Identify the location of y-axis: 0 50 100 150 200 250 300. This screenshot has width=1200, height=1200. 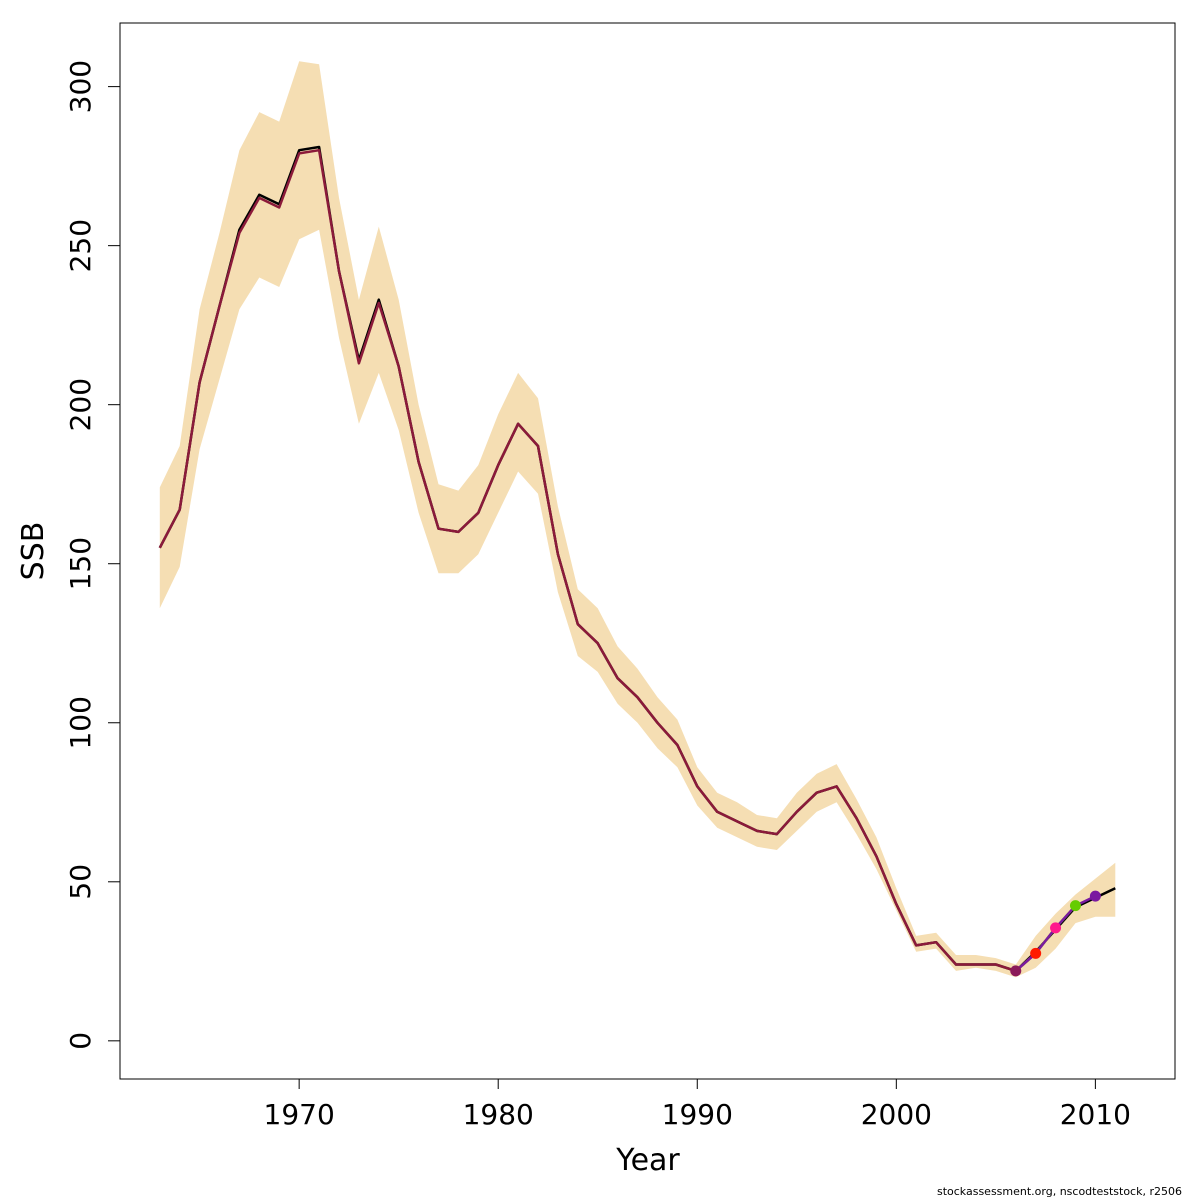
(92, 555).